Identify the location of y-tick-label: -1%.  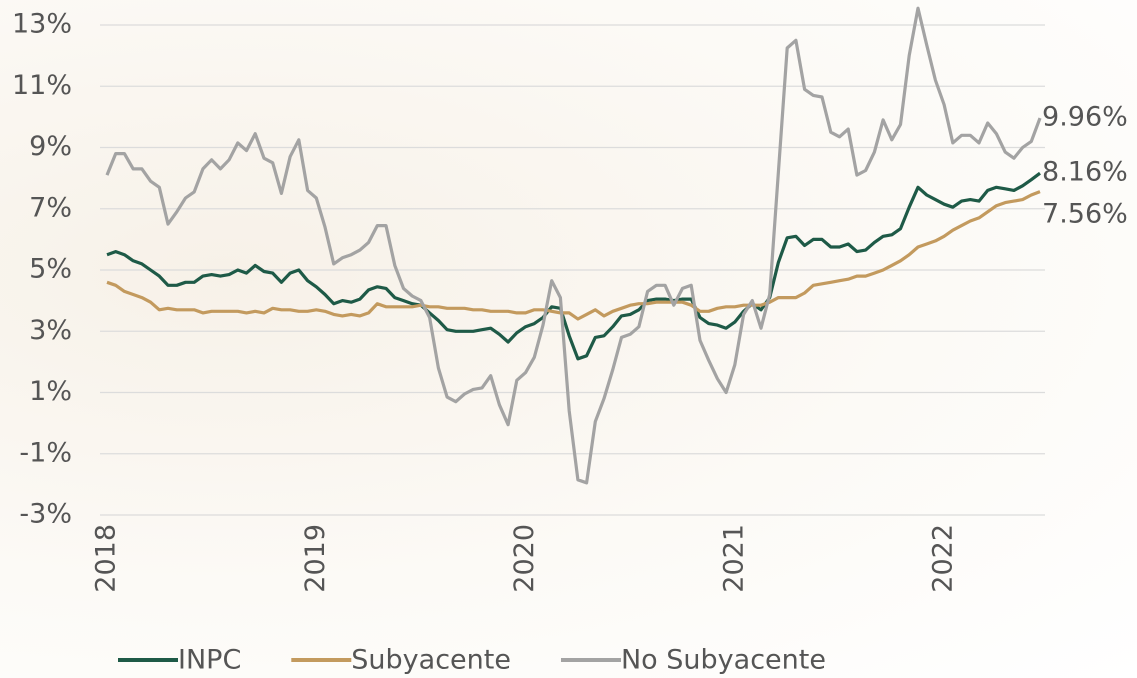
(45, 452).